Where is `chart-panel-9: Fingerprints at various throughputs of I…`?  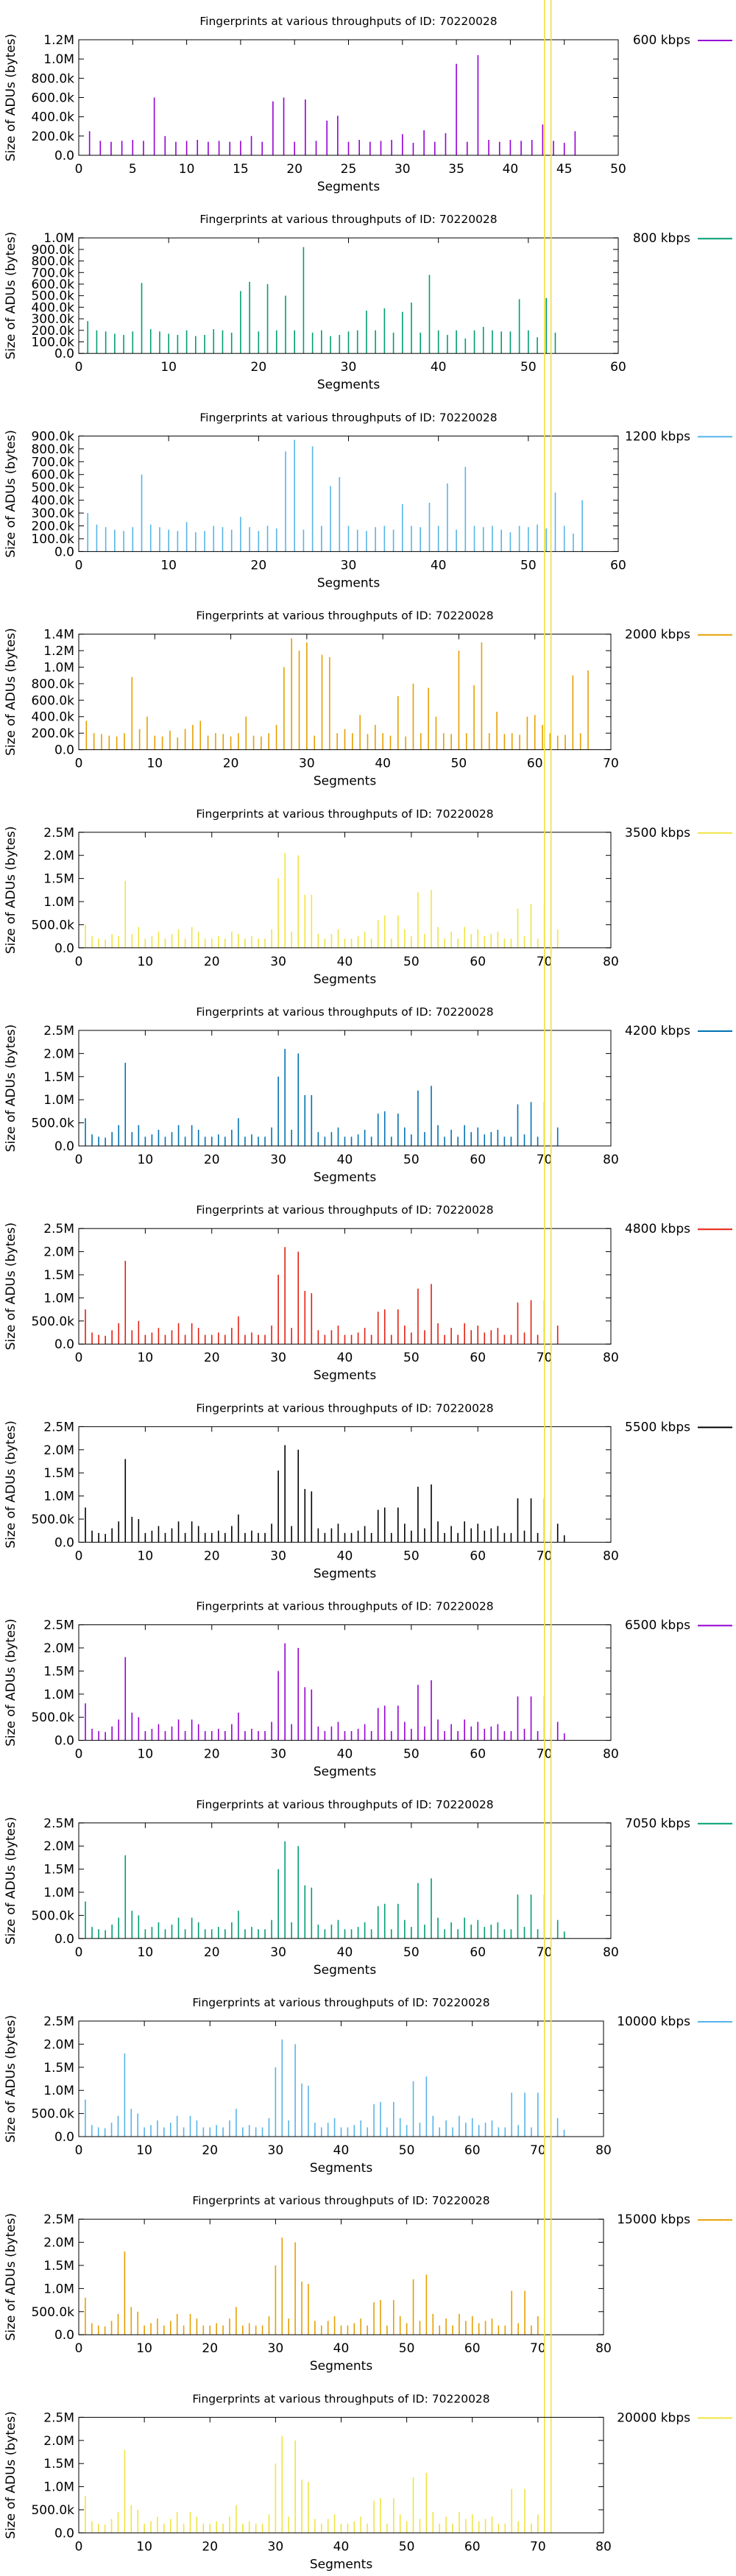
chart-panel-9: Fingerprints at various throughputs of I… is located at coordinates (368, 1888).